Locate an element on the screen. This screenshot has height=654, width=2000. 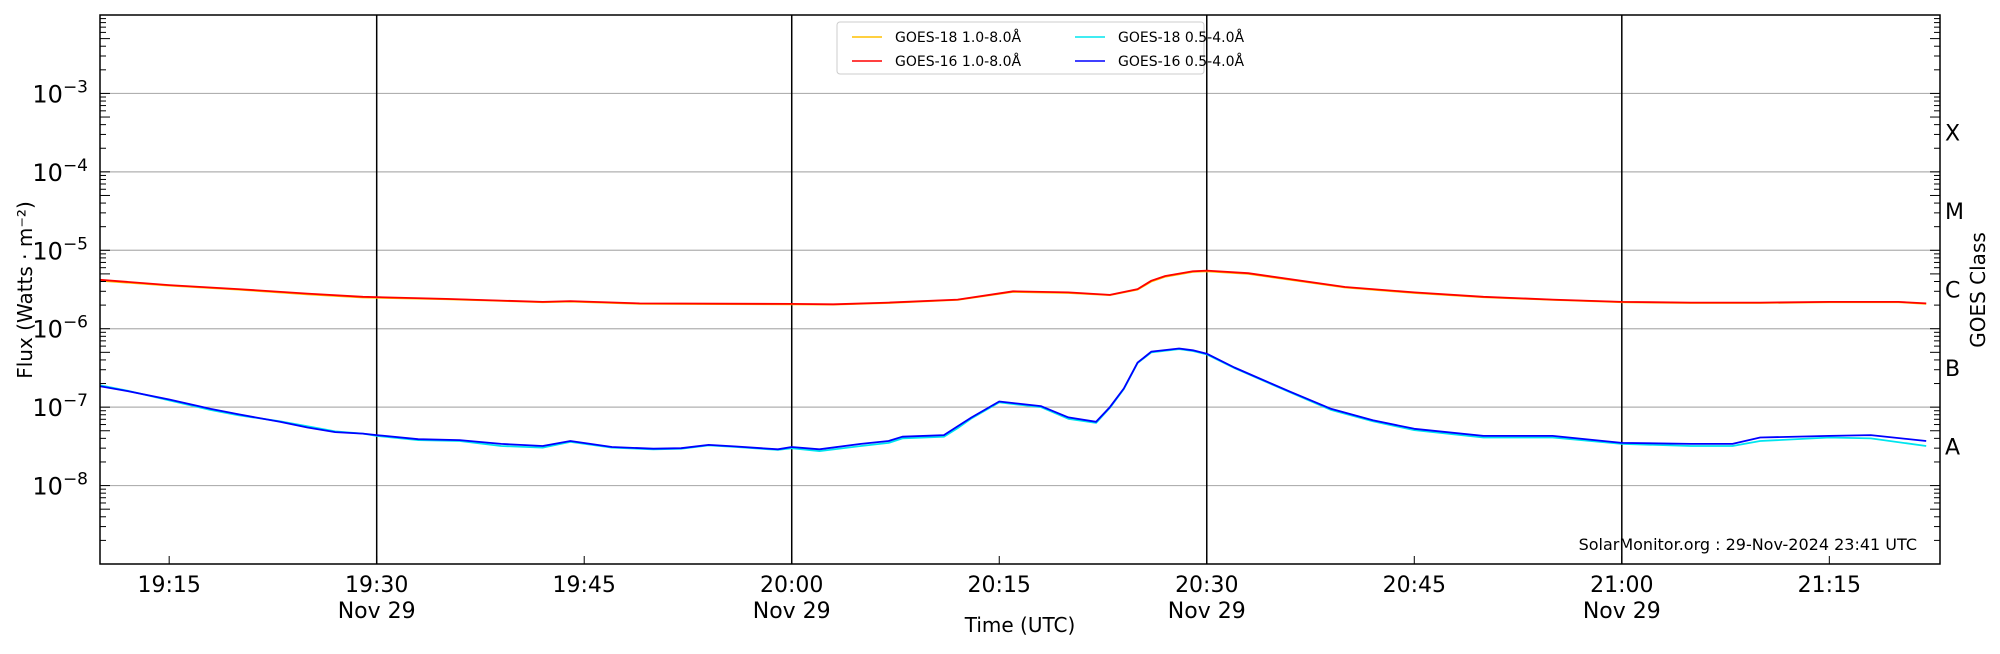
y-tick-label: 10⁻⁷ is located at coordinates (60, 406).